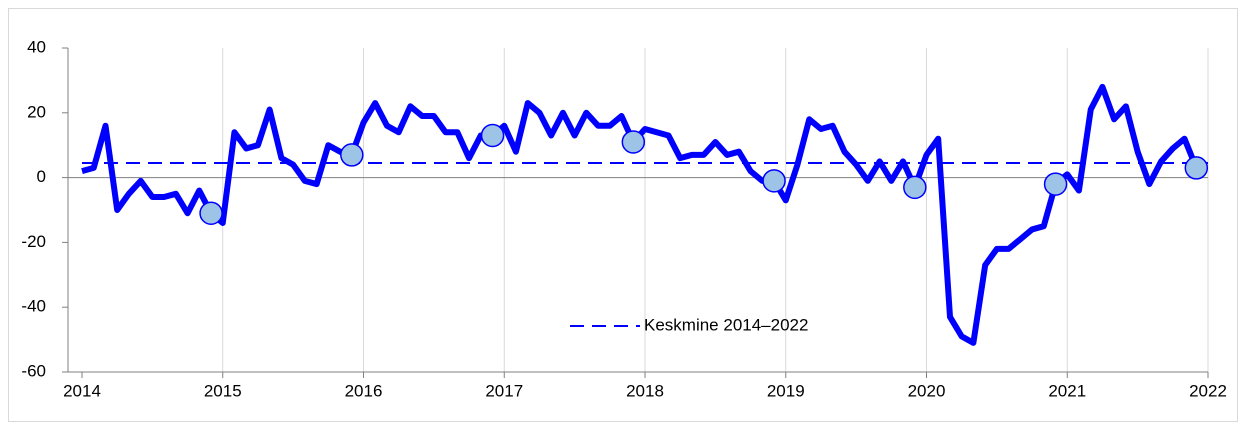 The height and width of the screenshot is (430, 1246). Describe the element at coordinates (41, 176) in the screenshot. I see `y-tick-label: 0` at that location.